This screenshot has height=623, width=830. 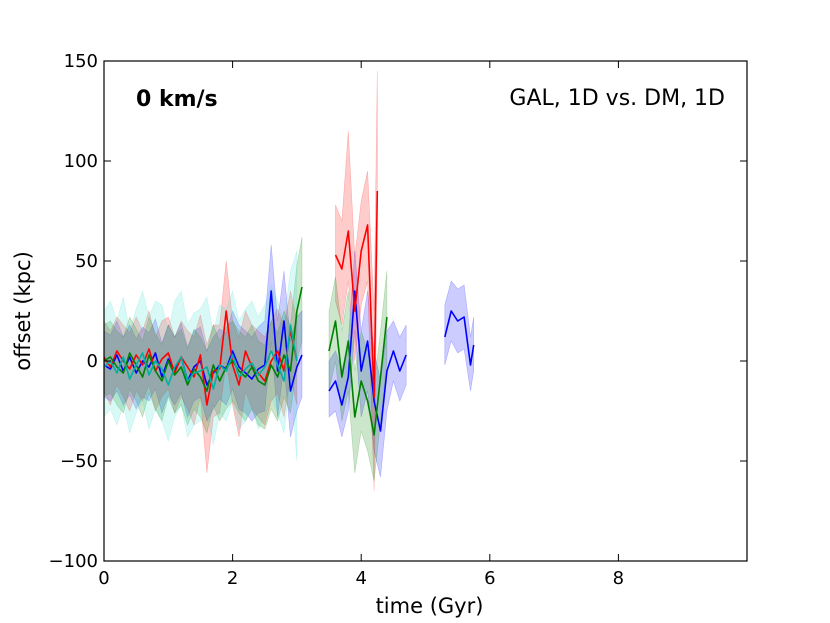 I want to click on x-tick-label: 4, so click(x=360, y=578).